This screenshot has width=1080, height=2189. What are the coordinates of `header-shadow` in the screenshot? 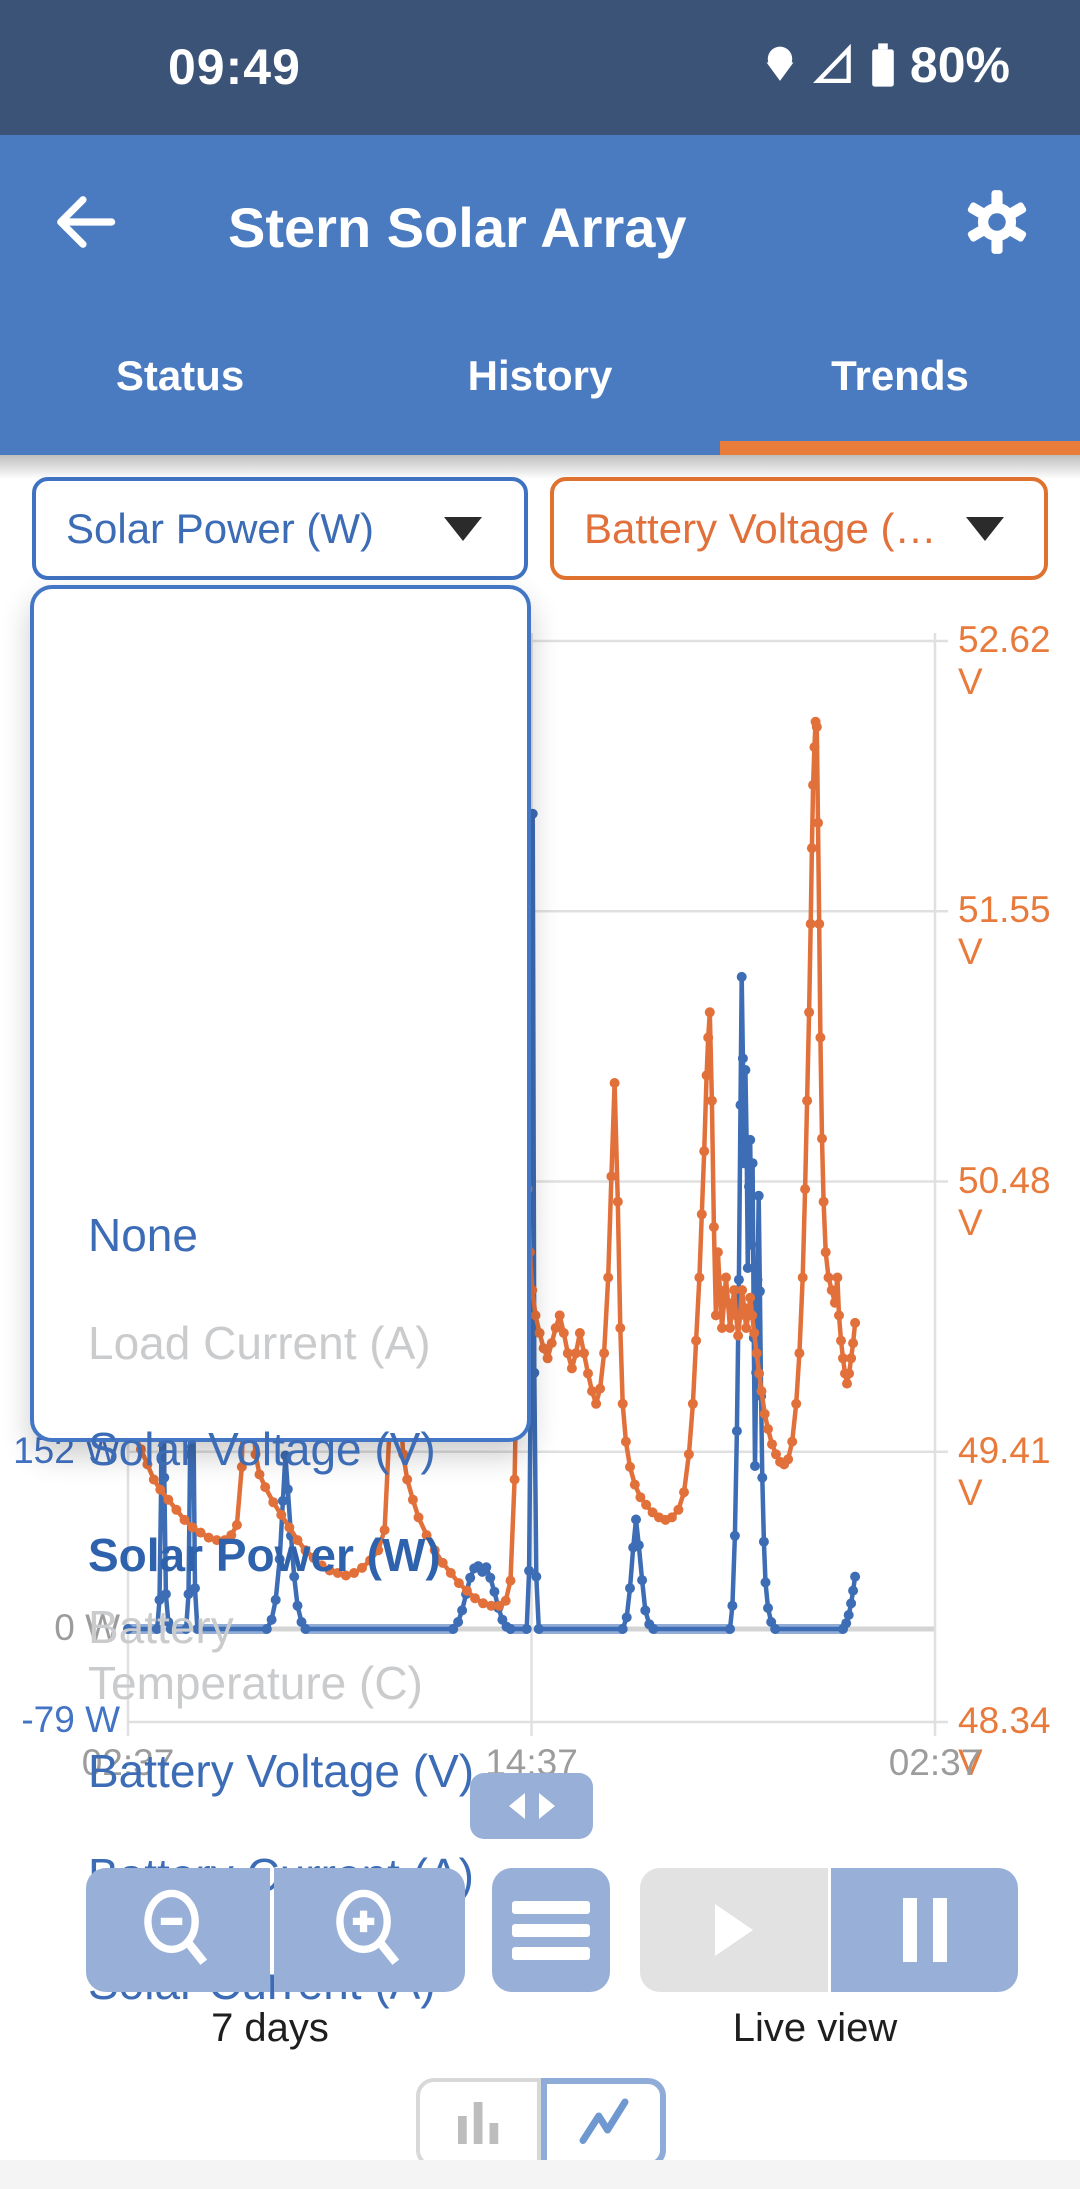 It's located at (540, 467).